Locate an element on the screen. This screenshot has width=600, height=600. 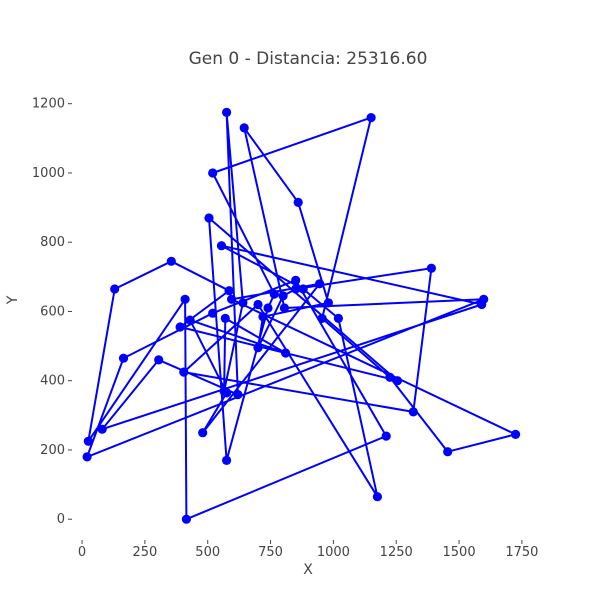
x-axis-label: X is located at coordinates (308, 570).